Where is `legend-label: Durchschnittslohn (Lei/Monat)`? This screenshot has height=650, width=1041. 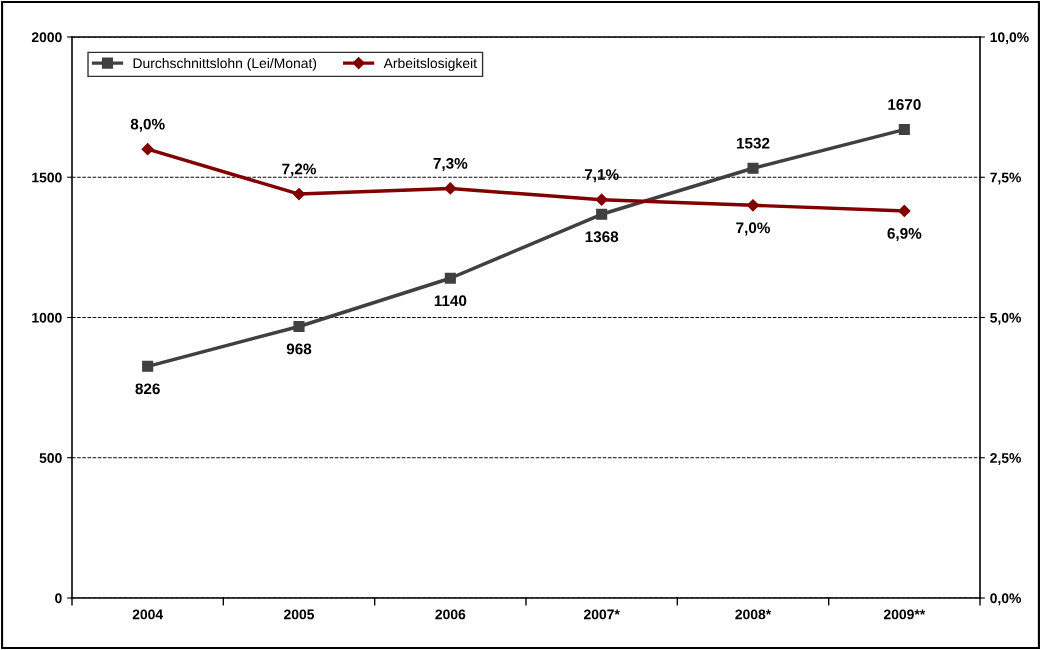 legend-label: Durchschnittslohn (Lei/Monat) is located at coordinates (225, 64).